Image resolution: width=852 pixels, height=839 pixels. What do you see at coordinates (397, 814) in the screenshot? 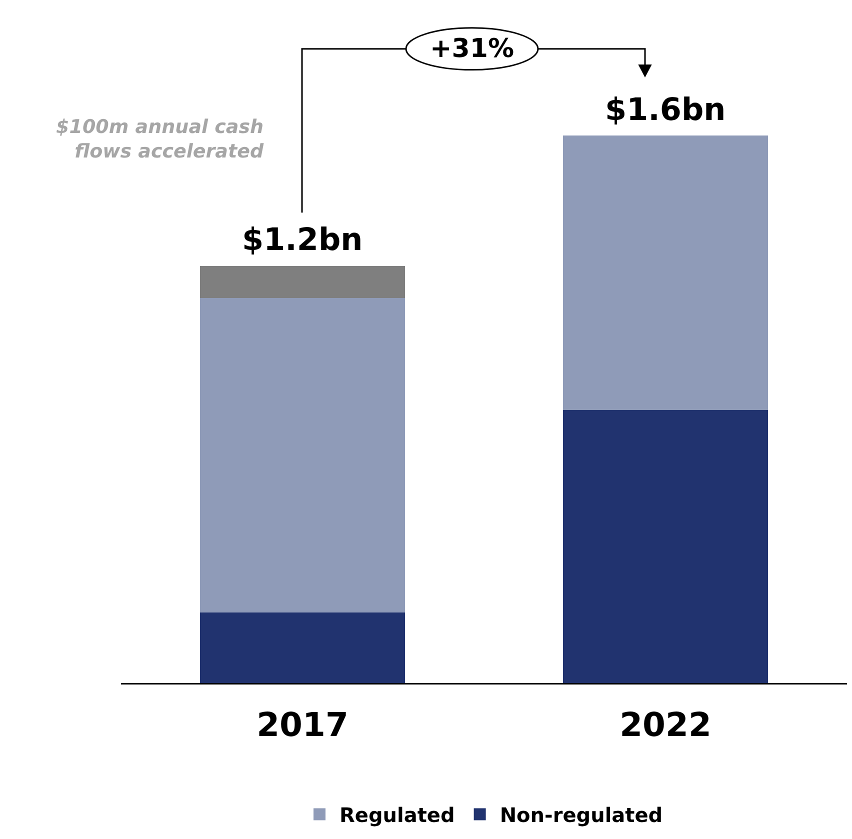
I see `legend-label: Regulated` at bounding box center [397, 814].